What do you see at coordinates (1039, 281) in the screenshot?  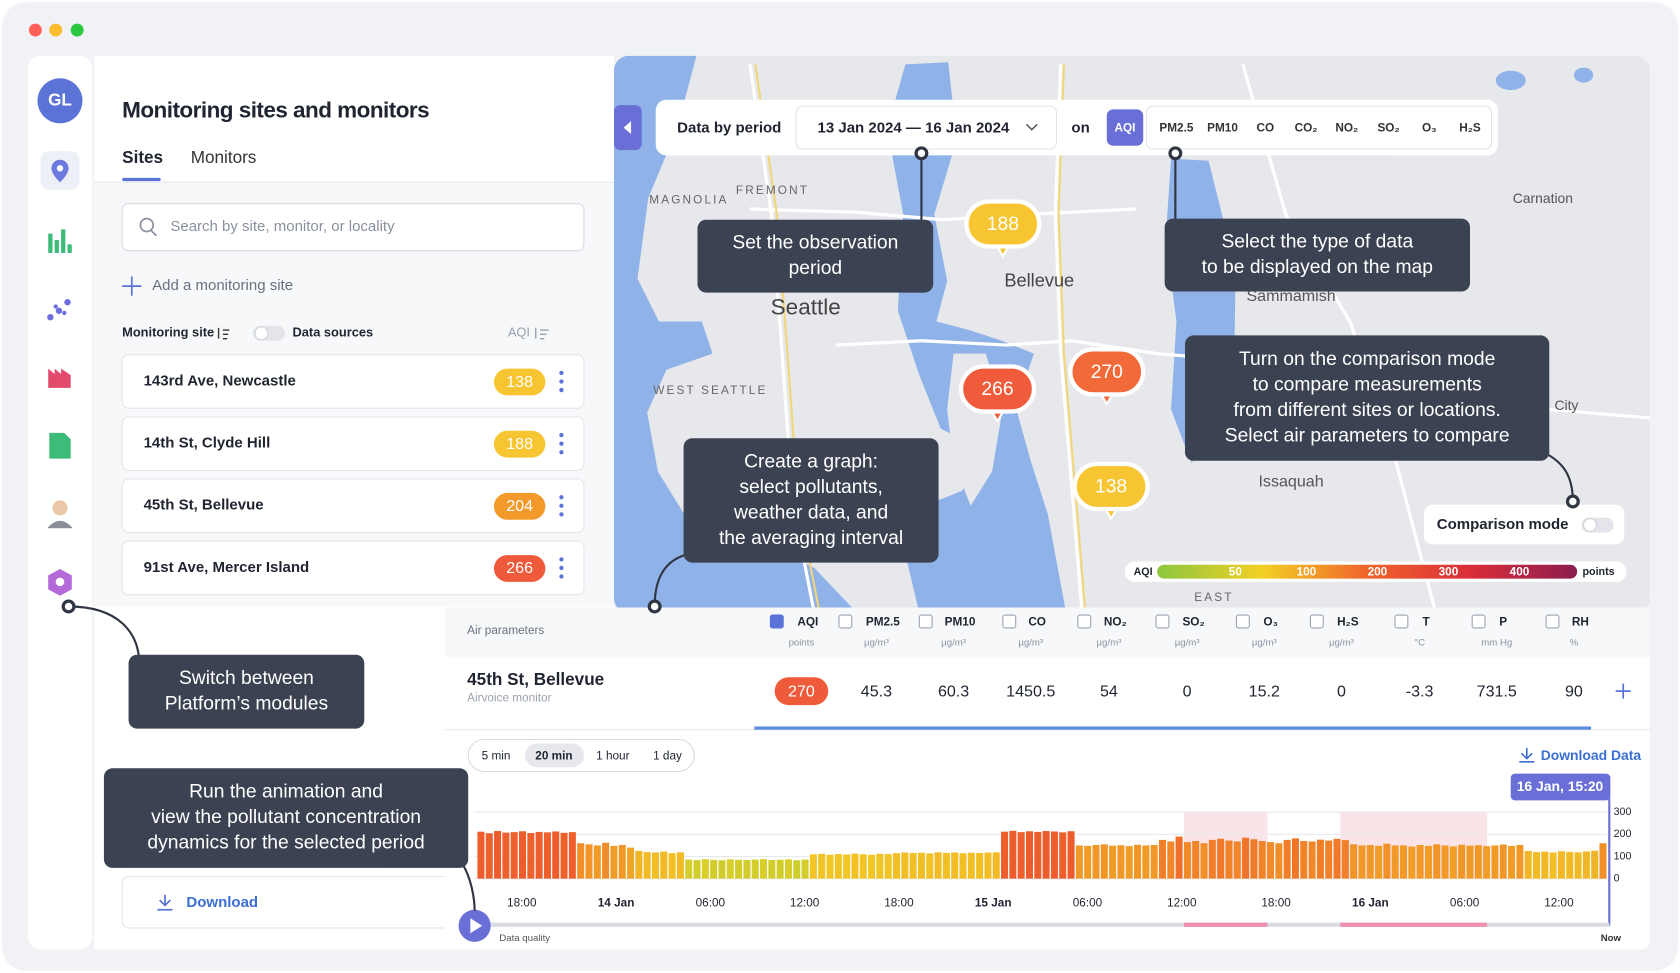 I see `place-label: Bellevue` at bounding box center [1039, 281].